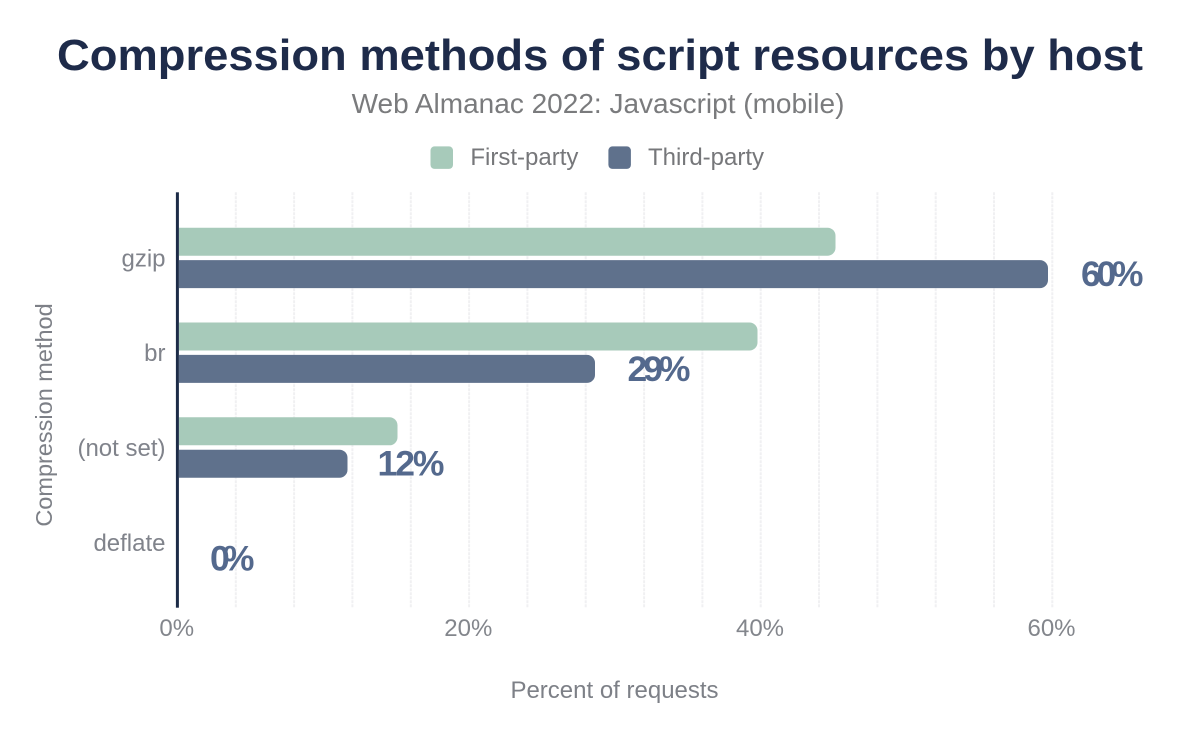  I want to click on svg-text: First-party, so click(524, 157).